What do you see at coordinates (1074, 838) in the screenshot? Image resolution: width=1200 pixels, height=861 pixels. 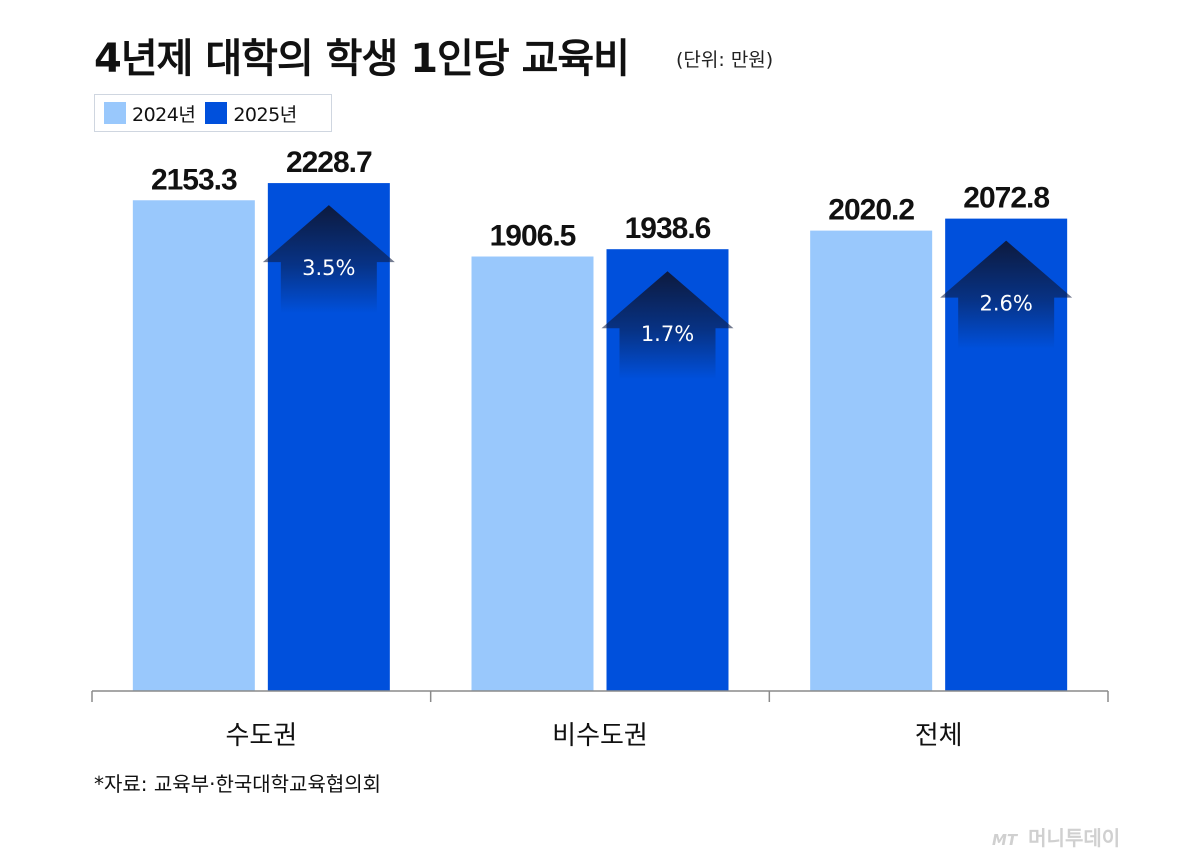 I see `logo-text: 머니투데이` at bounding box center [1074, 838].